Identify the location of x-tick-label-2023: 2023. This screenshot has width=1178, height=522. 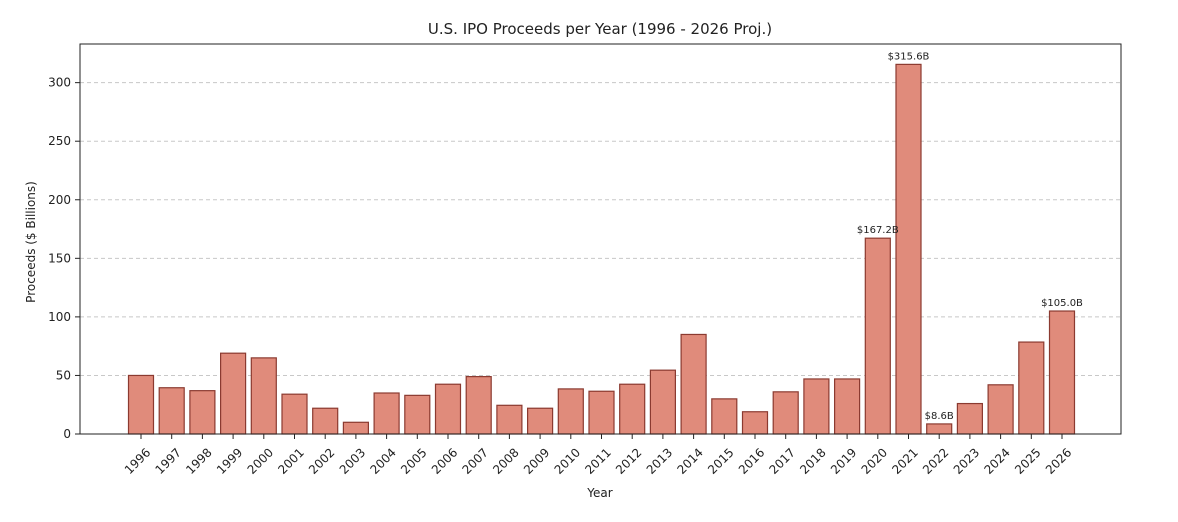
(966, 460).